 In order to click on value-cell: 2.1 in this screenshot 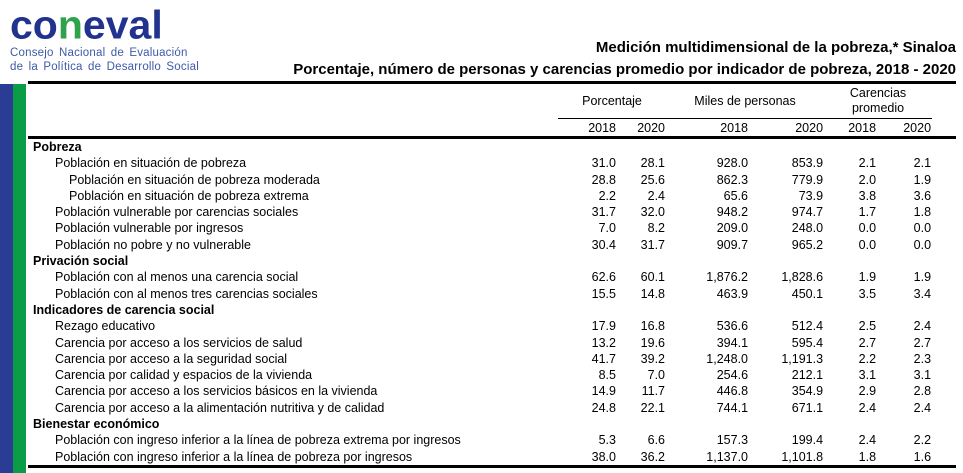, I will do `click(922, 163)`.